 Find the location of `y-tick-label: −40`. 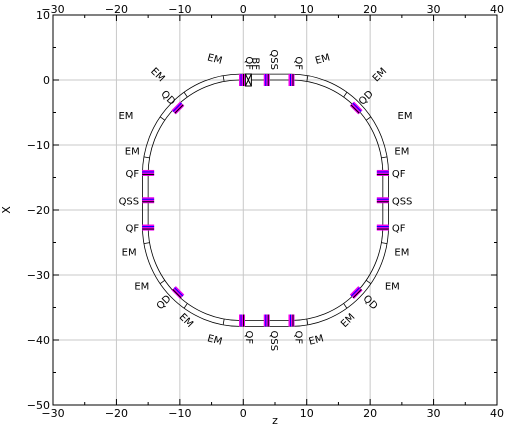

y-tick-label: −40 is located at coordinates (38, 340).